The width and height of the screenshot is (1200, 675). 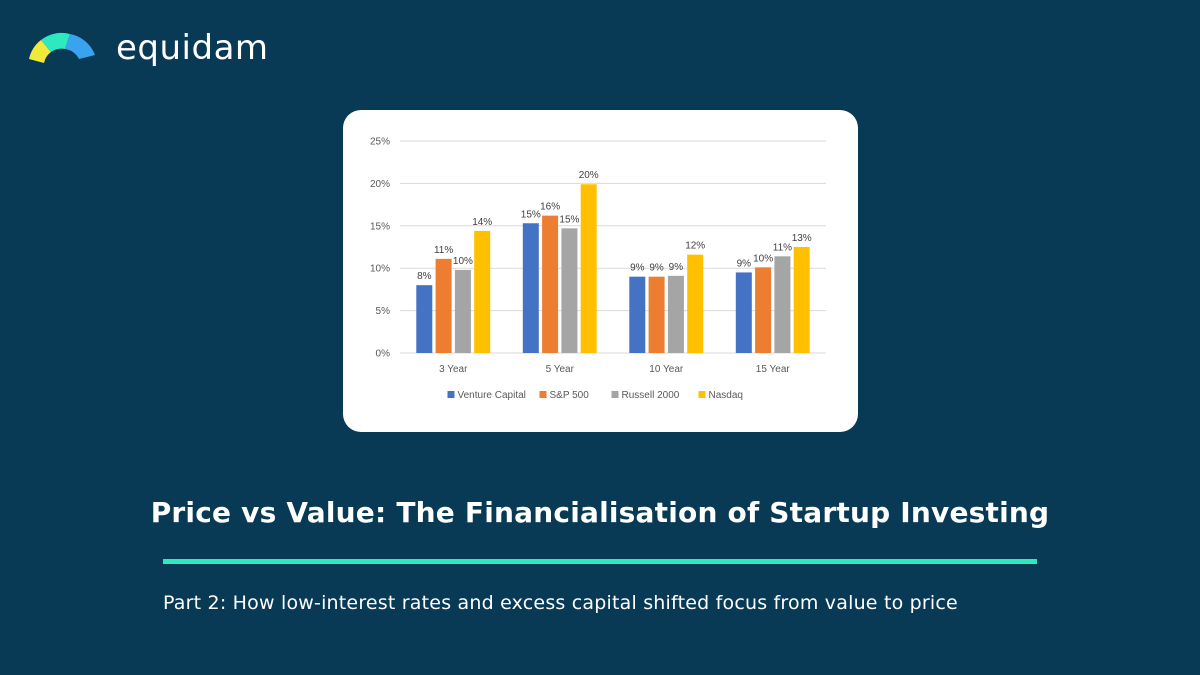 What do you see at coordinates (666, 369) in the screenshot?
I see `x-tick-label: 10 Year` at bounding box center [666, 369].